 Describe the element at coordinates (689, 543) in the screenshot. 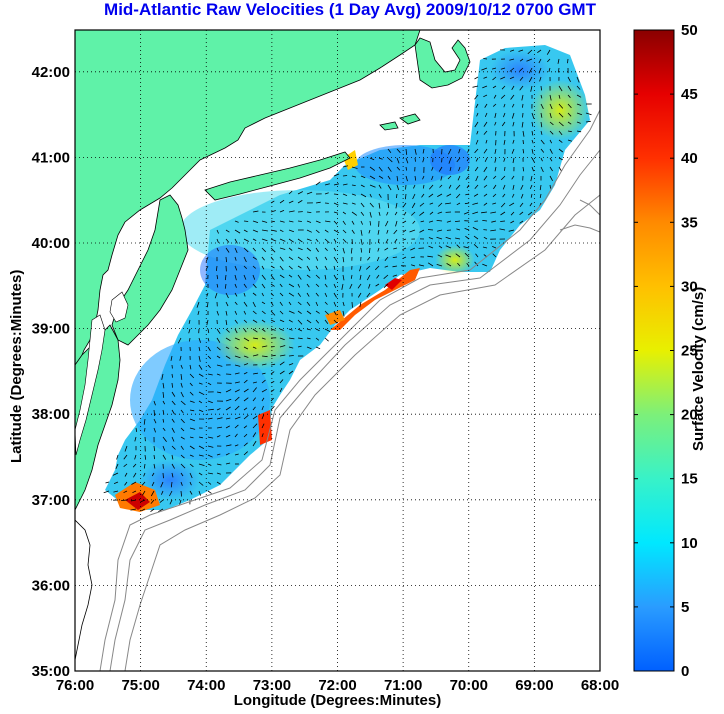

I see `colorbar-tick-label: 10` at that location.